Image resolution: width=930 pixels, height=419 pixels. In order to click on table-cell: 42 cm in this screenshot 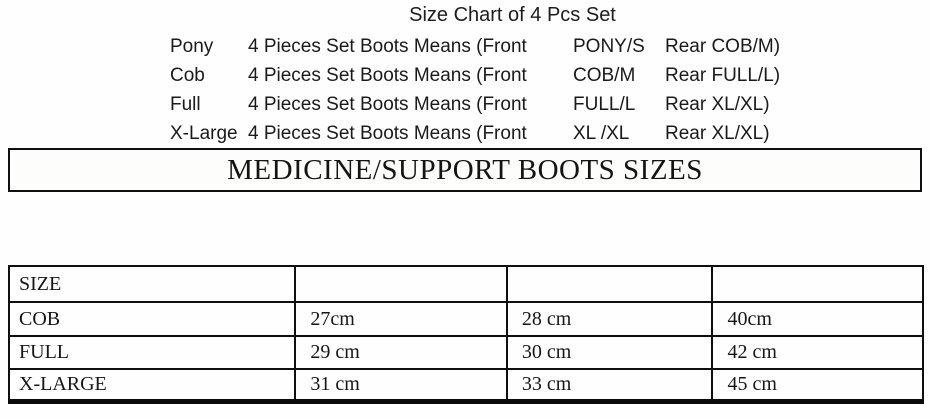, I will do `click(817, 352)`.